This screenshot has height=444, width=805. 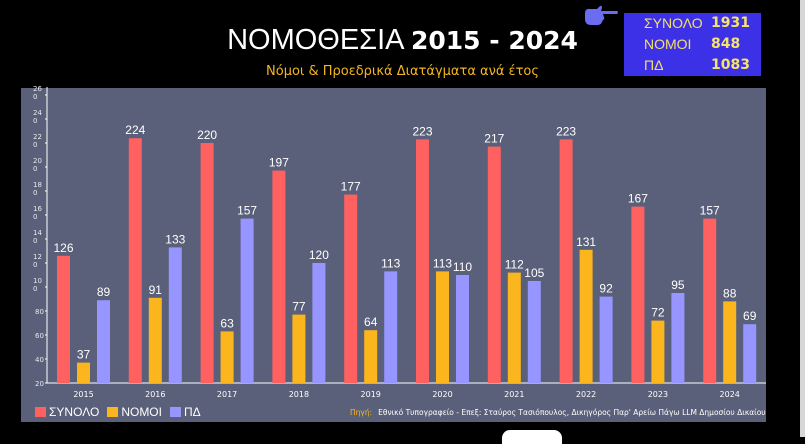 I want to click on bar-ΝΟΜΟΙ-2020, so click(x=442, y=327).